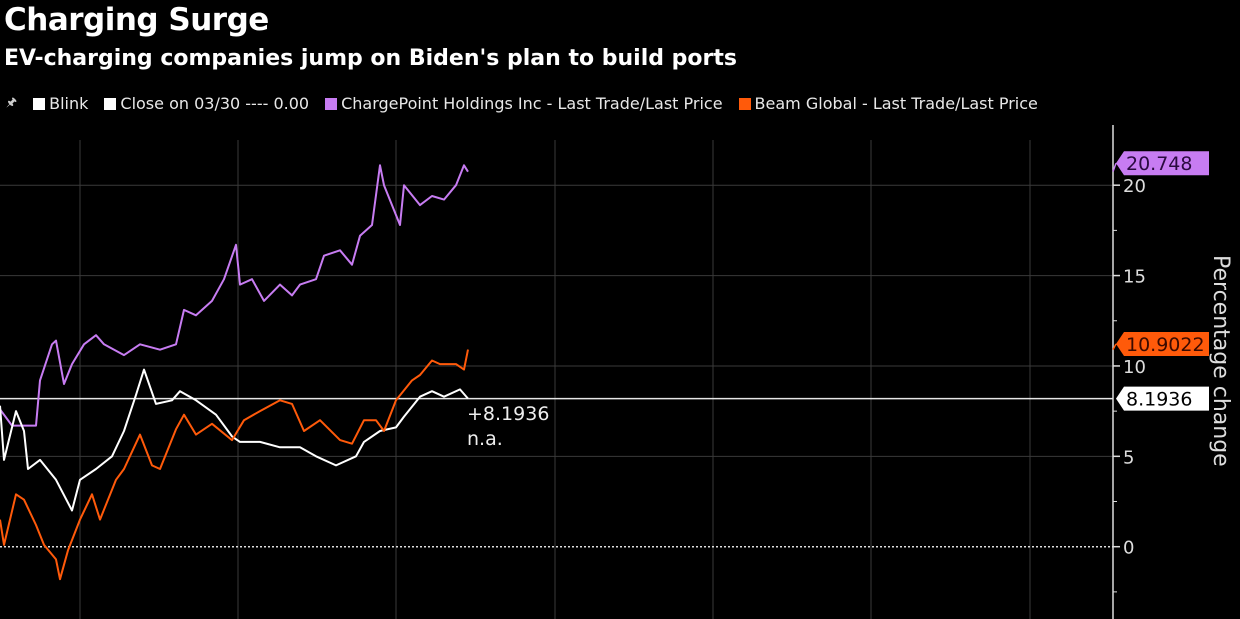 The image size is (1240, 619). Describe the element at coordinates (234, 440) in the screenshot. I see `blink-line` at that location.